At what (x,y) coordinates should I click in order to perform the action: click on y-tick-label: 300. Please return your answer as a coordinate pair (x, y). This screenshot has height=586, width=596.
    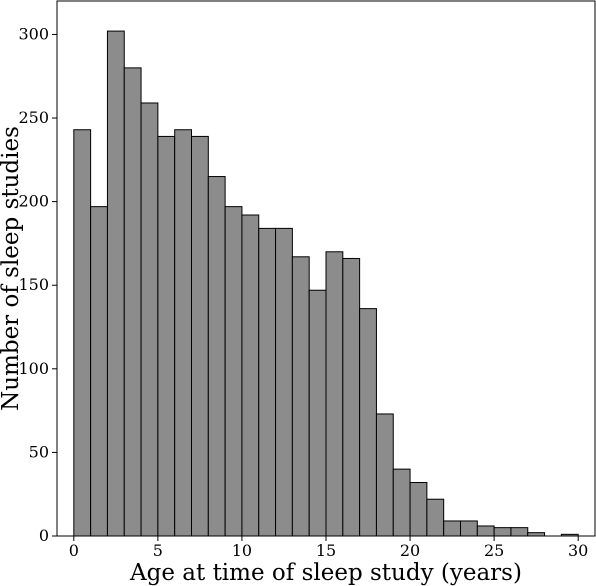
    Looking at the image, I should click on (33, 33).